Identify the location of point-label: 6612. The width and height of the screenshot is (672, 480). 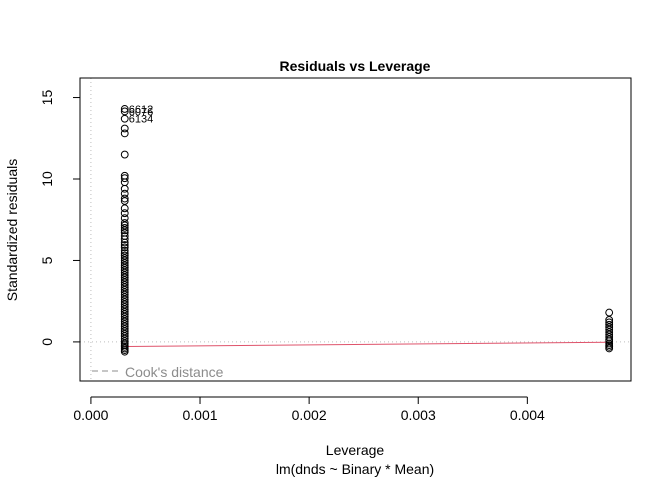
(141, 110).